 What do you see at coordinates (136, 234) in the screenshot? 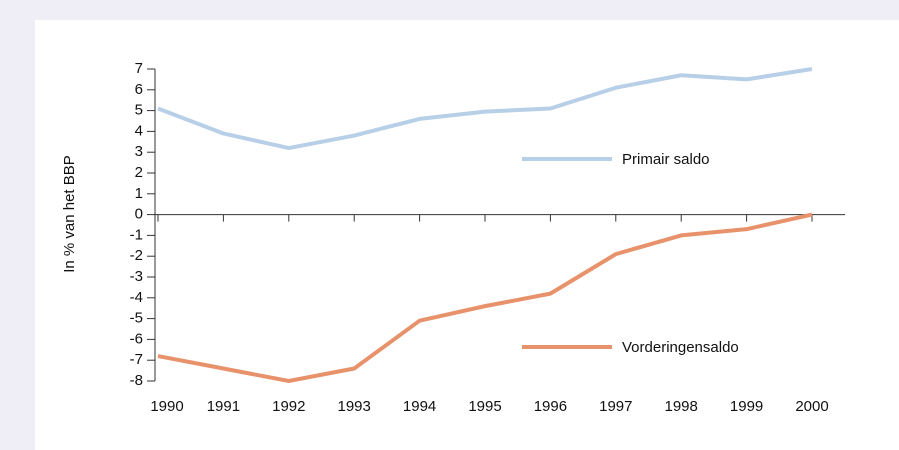
I see `y-tick-label: -1` at bounding box center [136, 234].